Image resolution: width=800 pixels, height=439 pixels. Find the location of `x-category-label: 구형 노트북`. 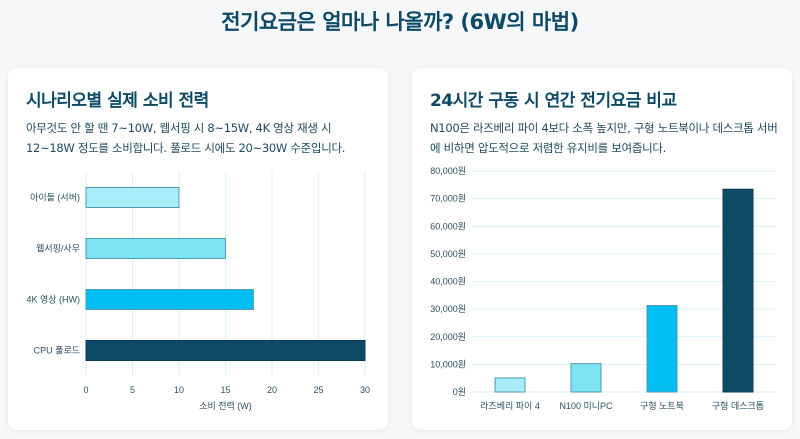

x-category-label: 구형 노트북 is located at coordinates (662, 406).